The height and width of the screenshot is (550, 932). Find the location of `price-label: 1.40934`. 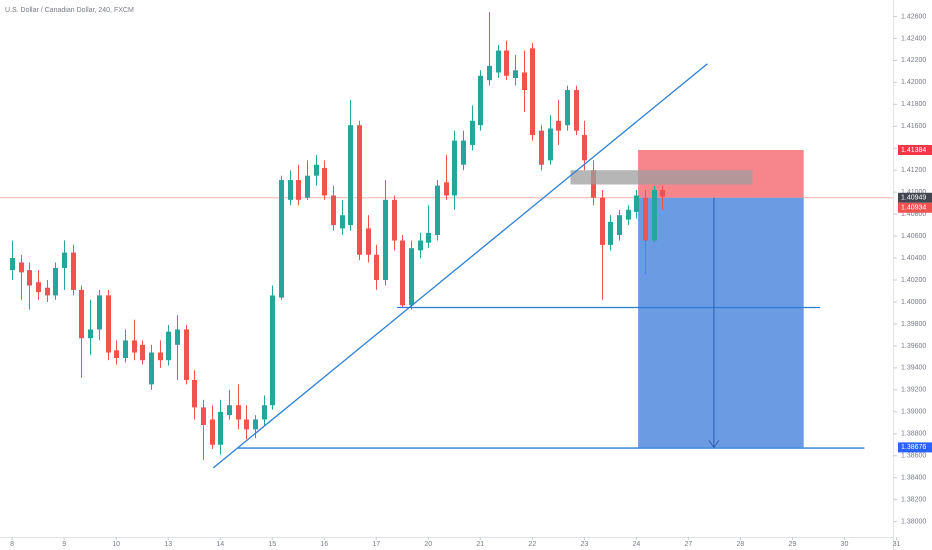

price-label: 1.40934 is located at coordinates (913, 208).